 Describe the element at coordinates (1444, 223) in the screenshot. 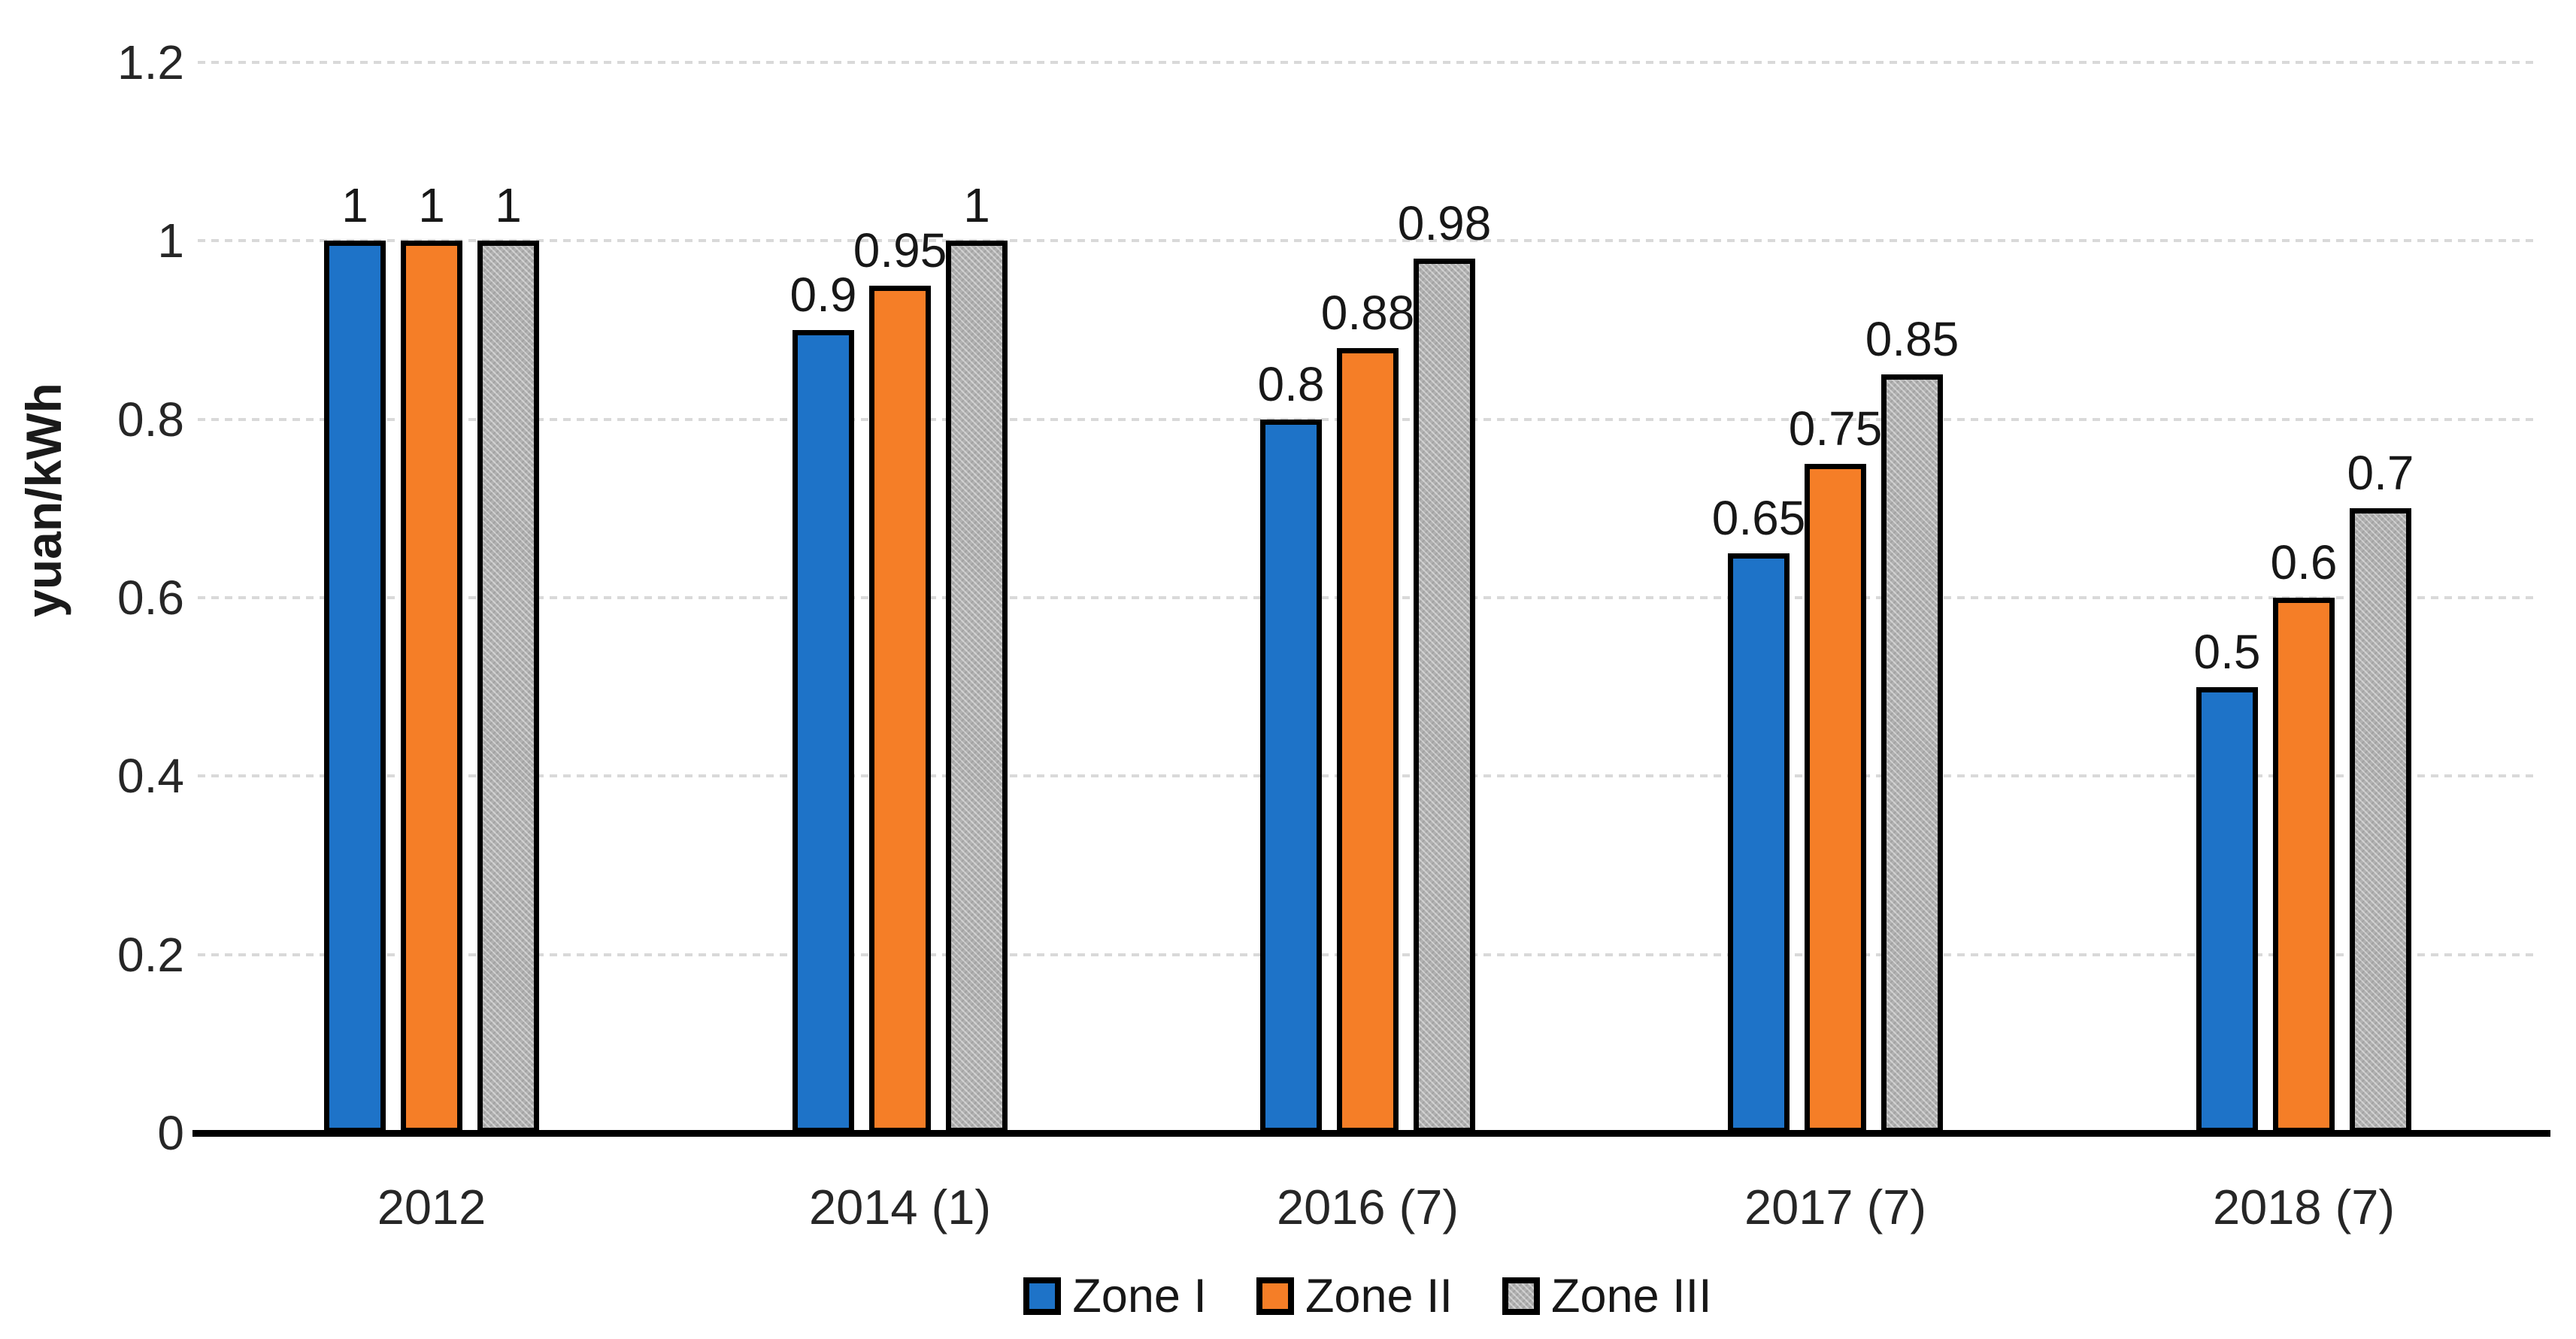

I see `bar-value-label: 0.98` at that location.